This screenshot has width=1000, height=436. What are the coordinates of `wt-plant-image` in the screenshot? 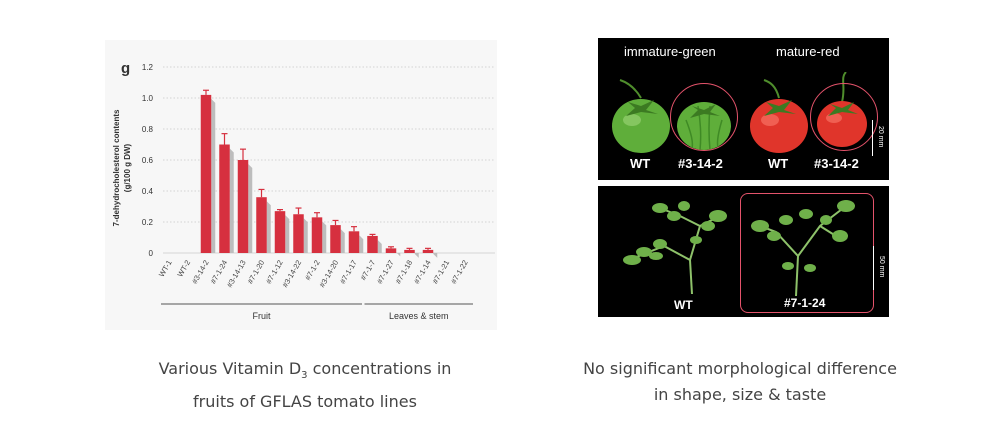 It's located at (675, 247).